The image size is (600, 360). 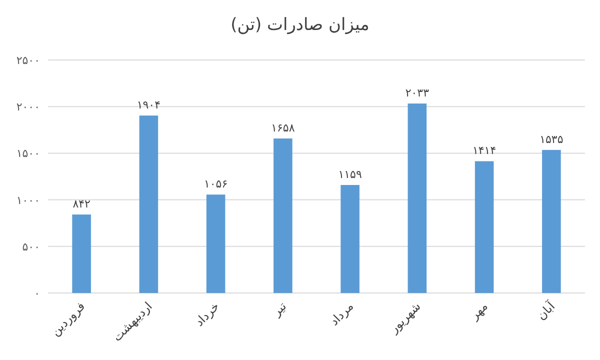 I want to click on x-tick-label: فروردین, so click(x=68, y=319).